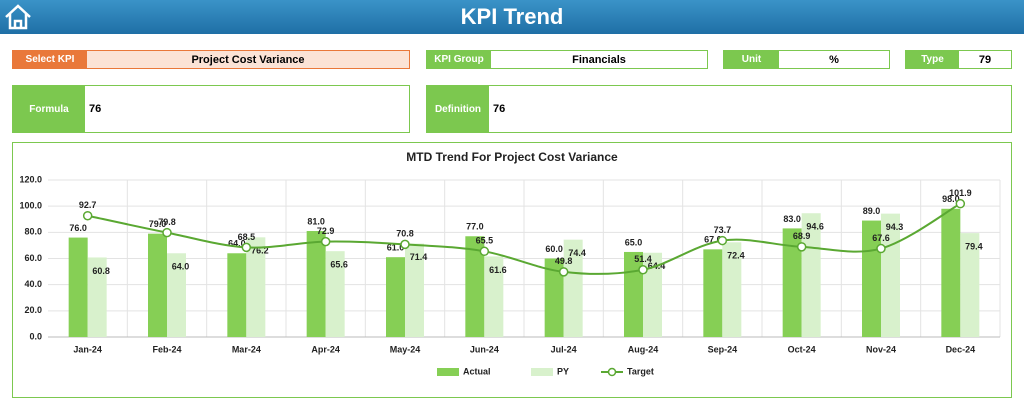 Image resolution: width=1024 pixels, height=404 pixels. I want to click on data-label: 72.9, so click(326, 231).